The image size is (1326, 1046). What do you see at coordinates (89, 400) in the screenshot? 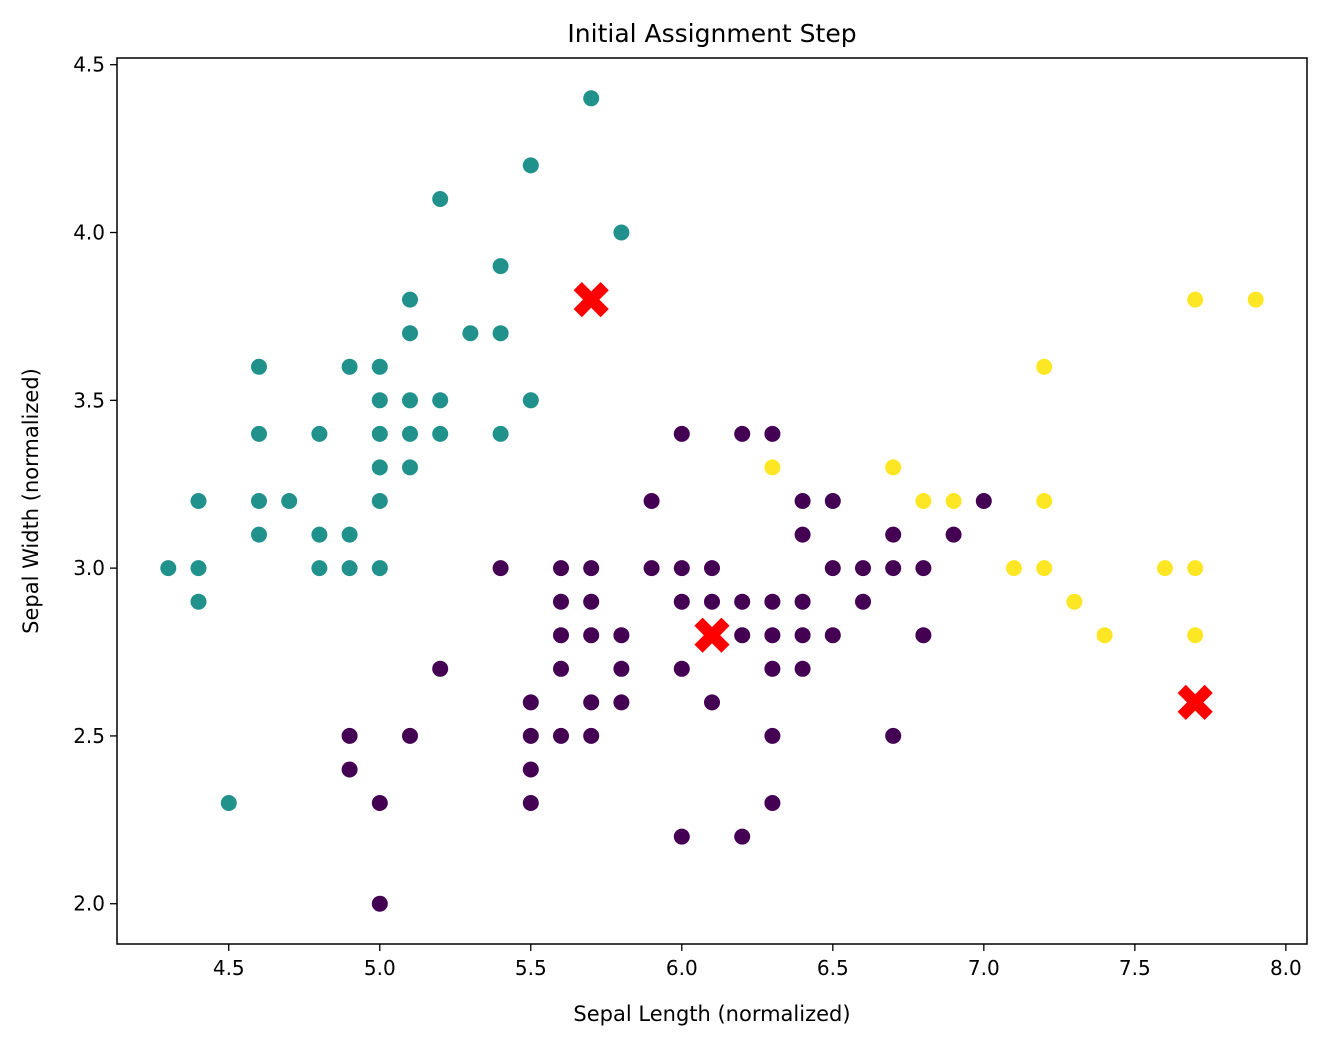
I see `y-tick-label: 3.5` at bounding box center [89, 400].